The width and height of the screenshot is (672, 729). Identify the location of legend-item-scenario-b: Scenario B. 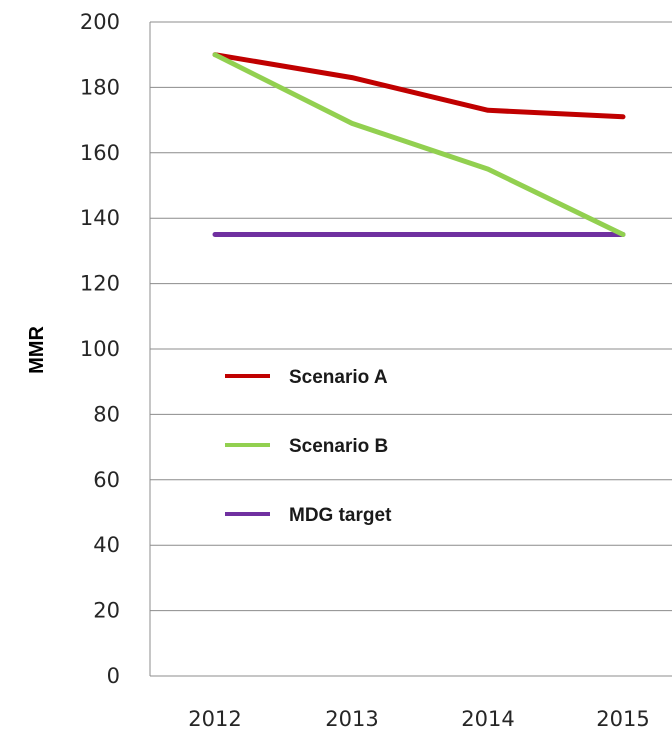
(306, 446).